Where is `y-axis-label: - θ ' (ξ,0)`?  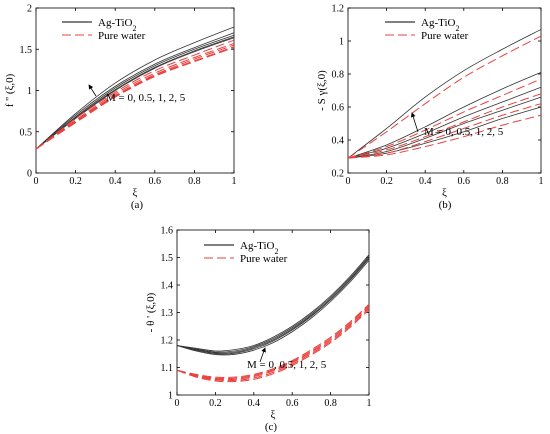
y-axis-label: - θ ' (ξ,0) is located at coordinates (151, 312).